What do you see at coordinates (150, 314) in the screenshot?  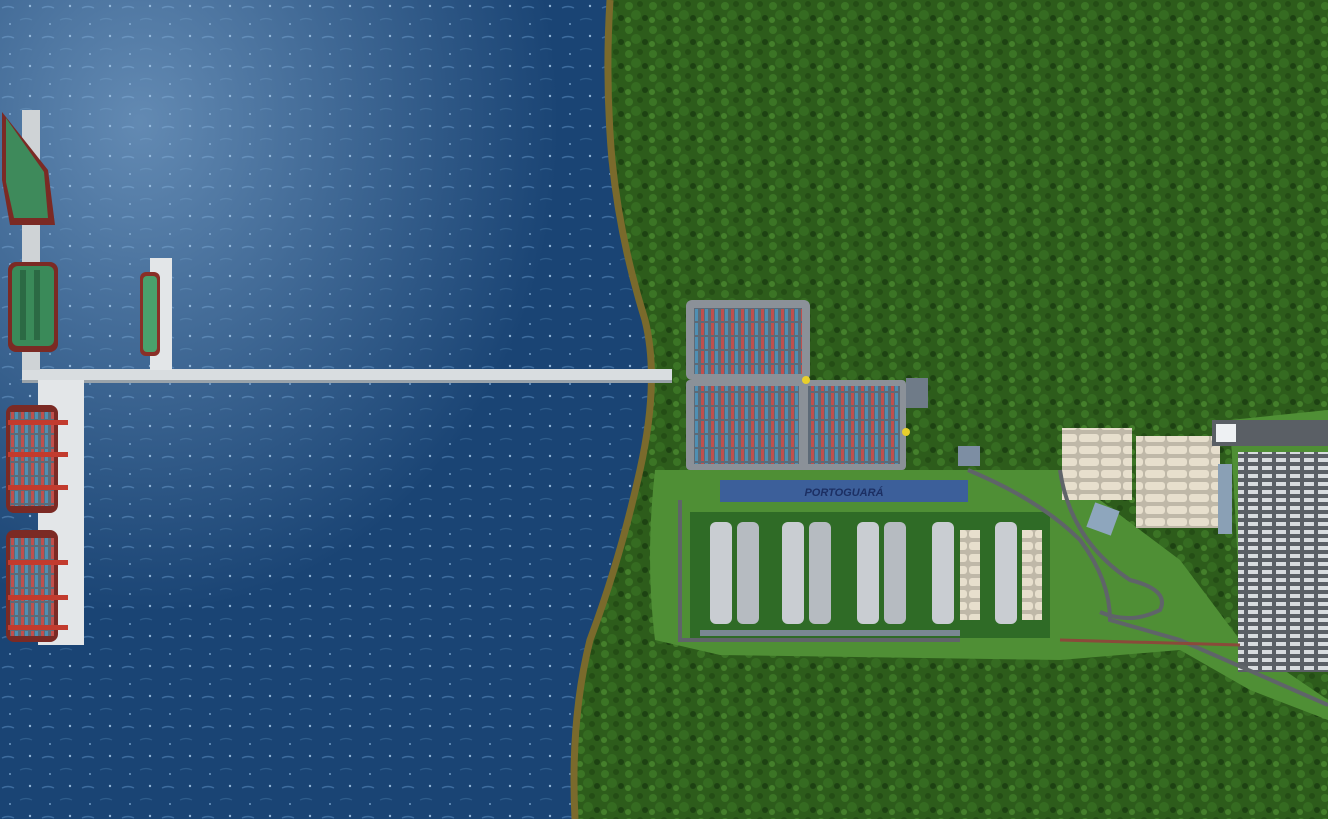 I see `ship-small-center` at bounding box center [150, 314].